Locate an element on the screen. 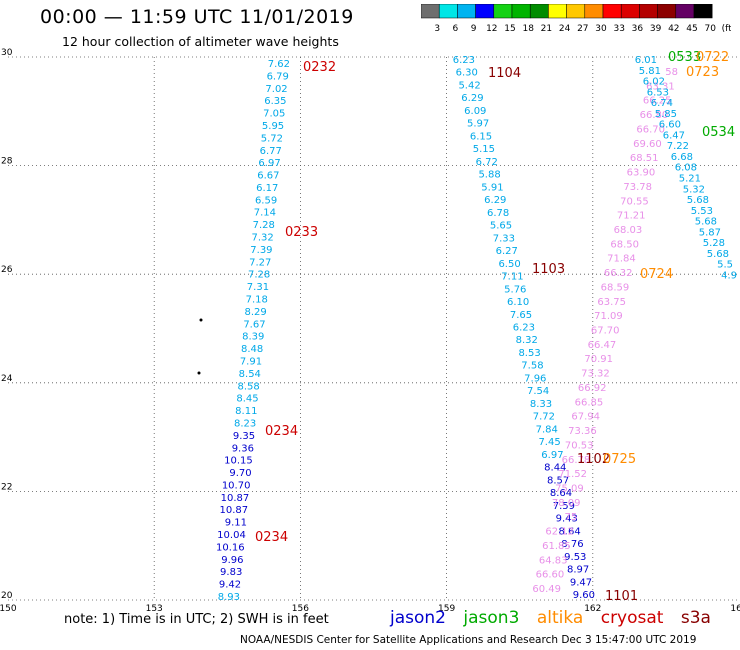 The width and height of the screenshot is (740, 650). swh-value-track-d: 61.85 is located at coordinates (556, 546).